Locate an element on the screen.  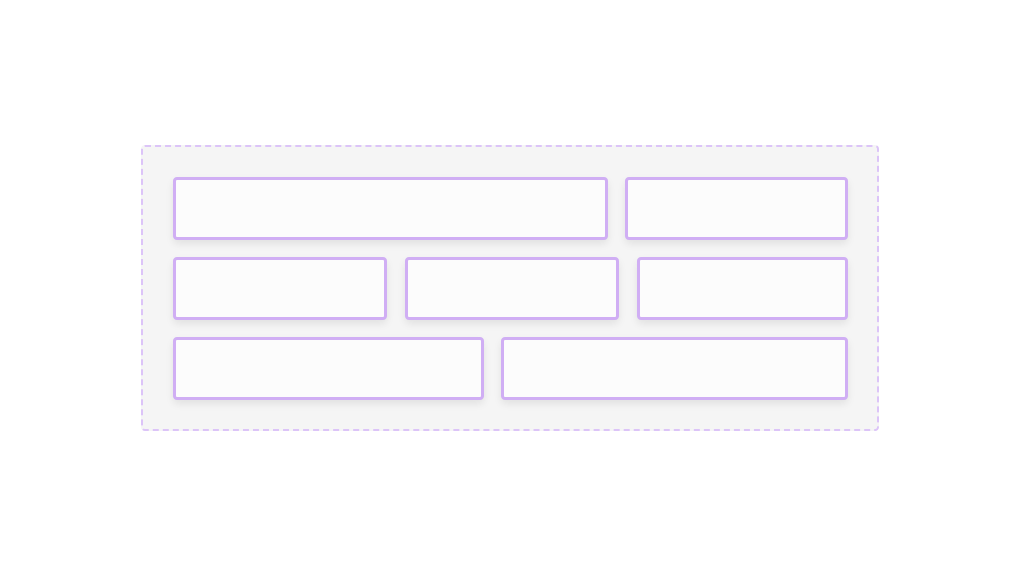
row3-box1 is located at coordinates (328, 368).